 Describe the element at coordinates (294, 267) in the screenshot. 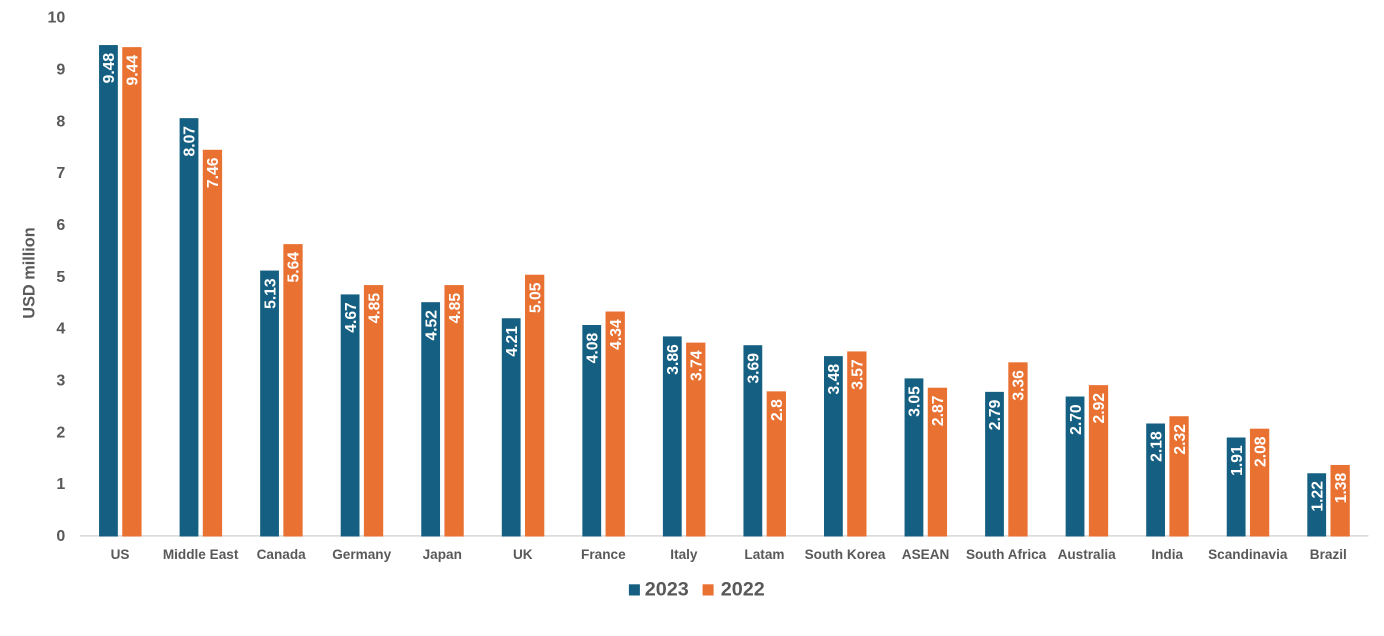

I see `svg-text: 5.64` at that location.